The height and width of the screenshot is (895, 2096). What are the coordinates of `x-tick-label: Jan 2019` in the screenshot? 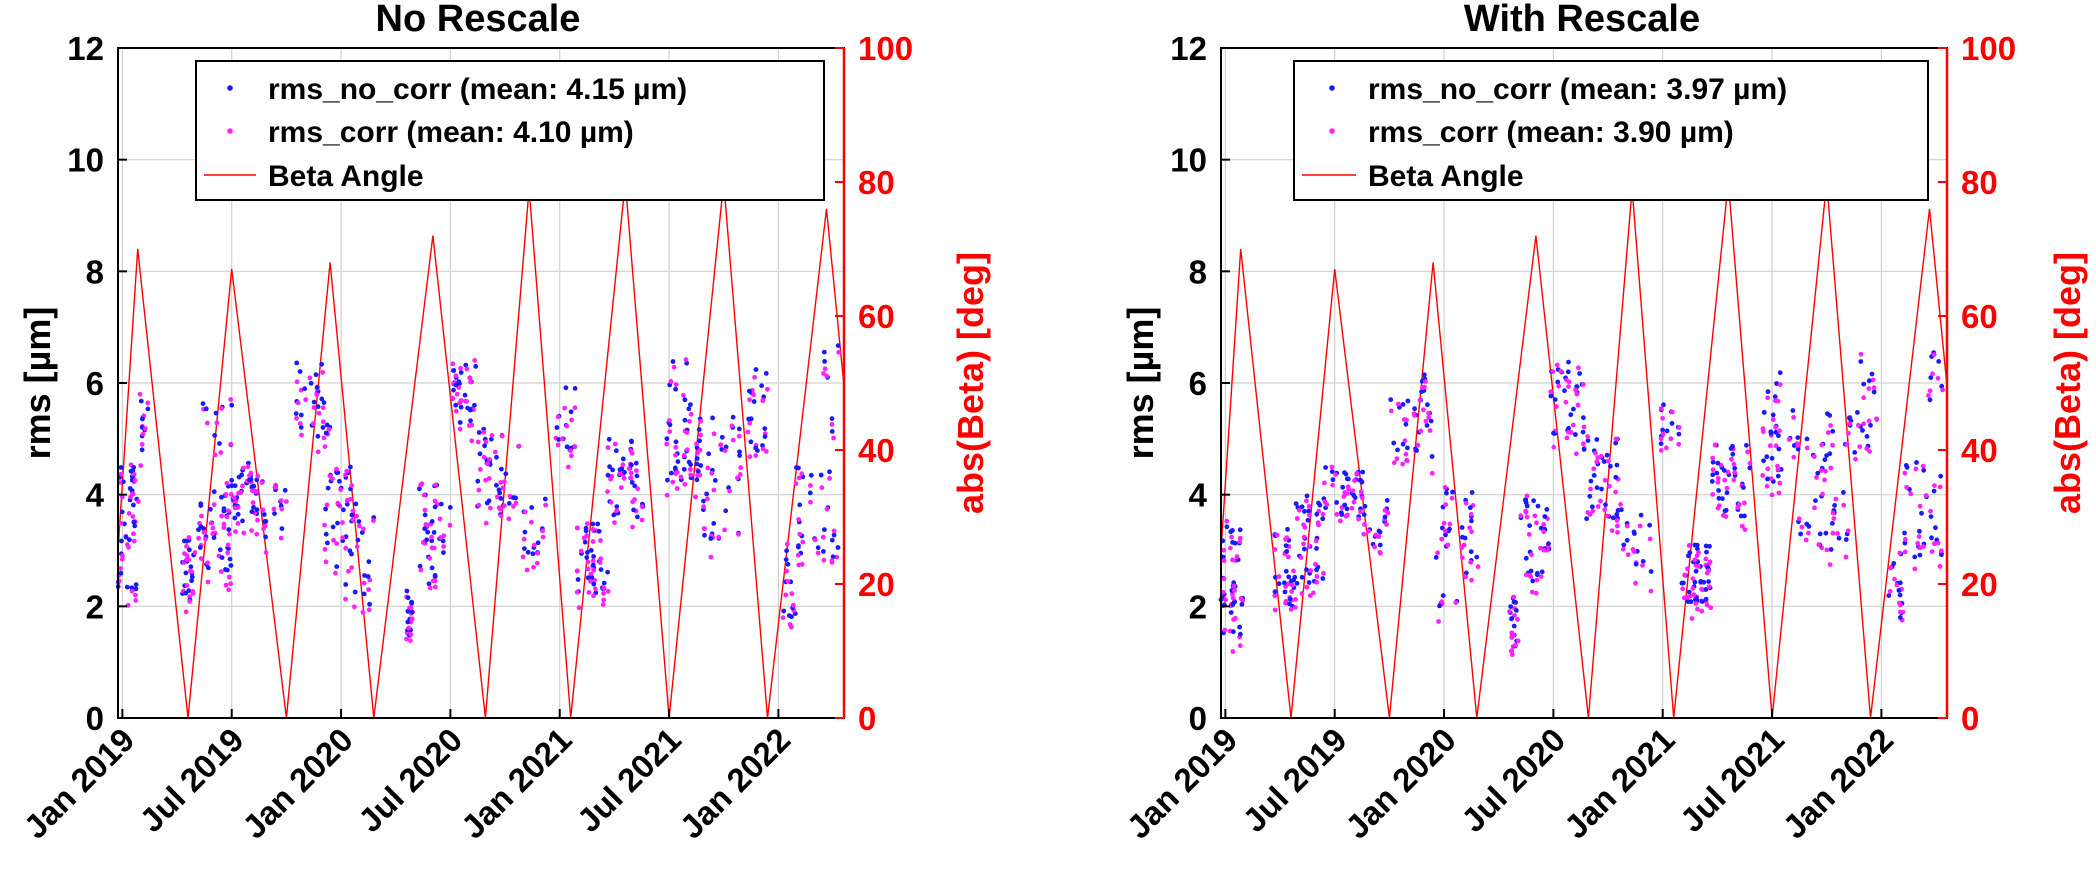 It's located at (1182, 783).